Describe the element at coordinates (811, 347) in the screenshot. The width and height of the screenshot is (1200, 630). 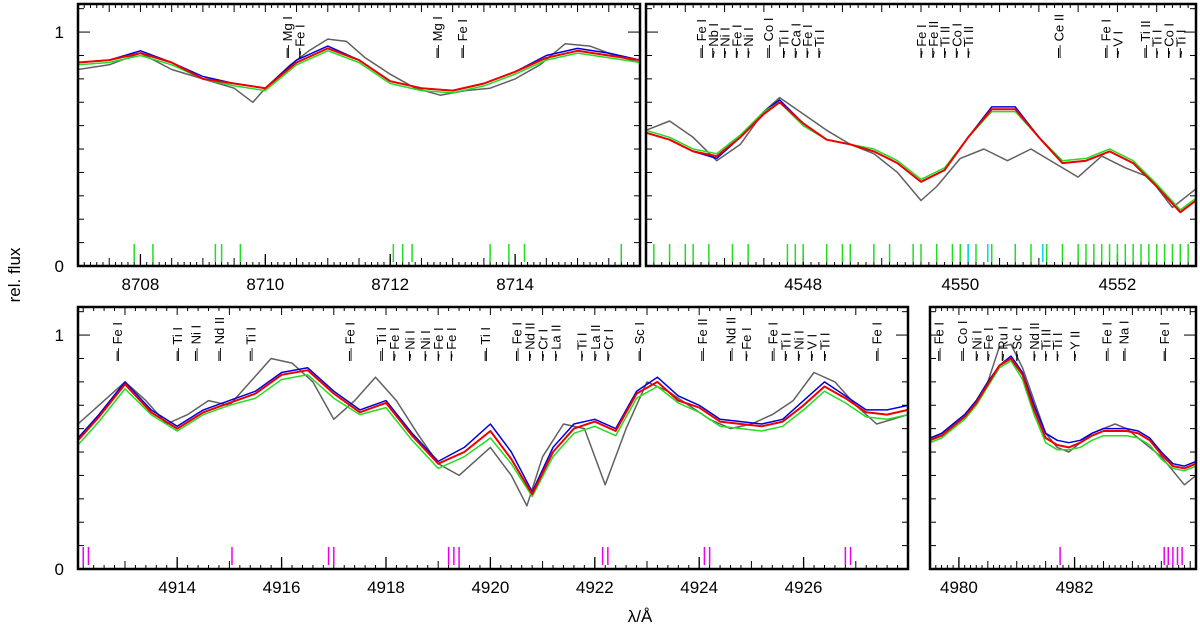
I see `line-id-label: ~ V I` at that location.